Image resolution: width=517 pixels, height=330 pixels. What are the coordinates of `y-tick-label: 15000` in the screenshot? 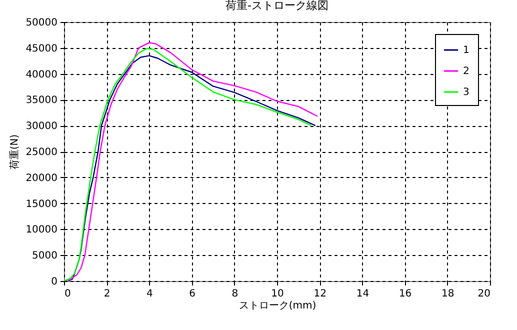 It's located at (42, 204).